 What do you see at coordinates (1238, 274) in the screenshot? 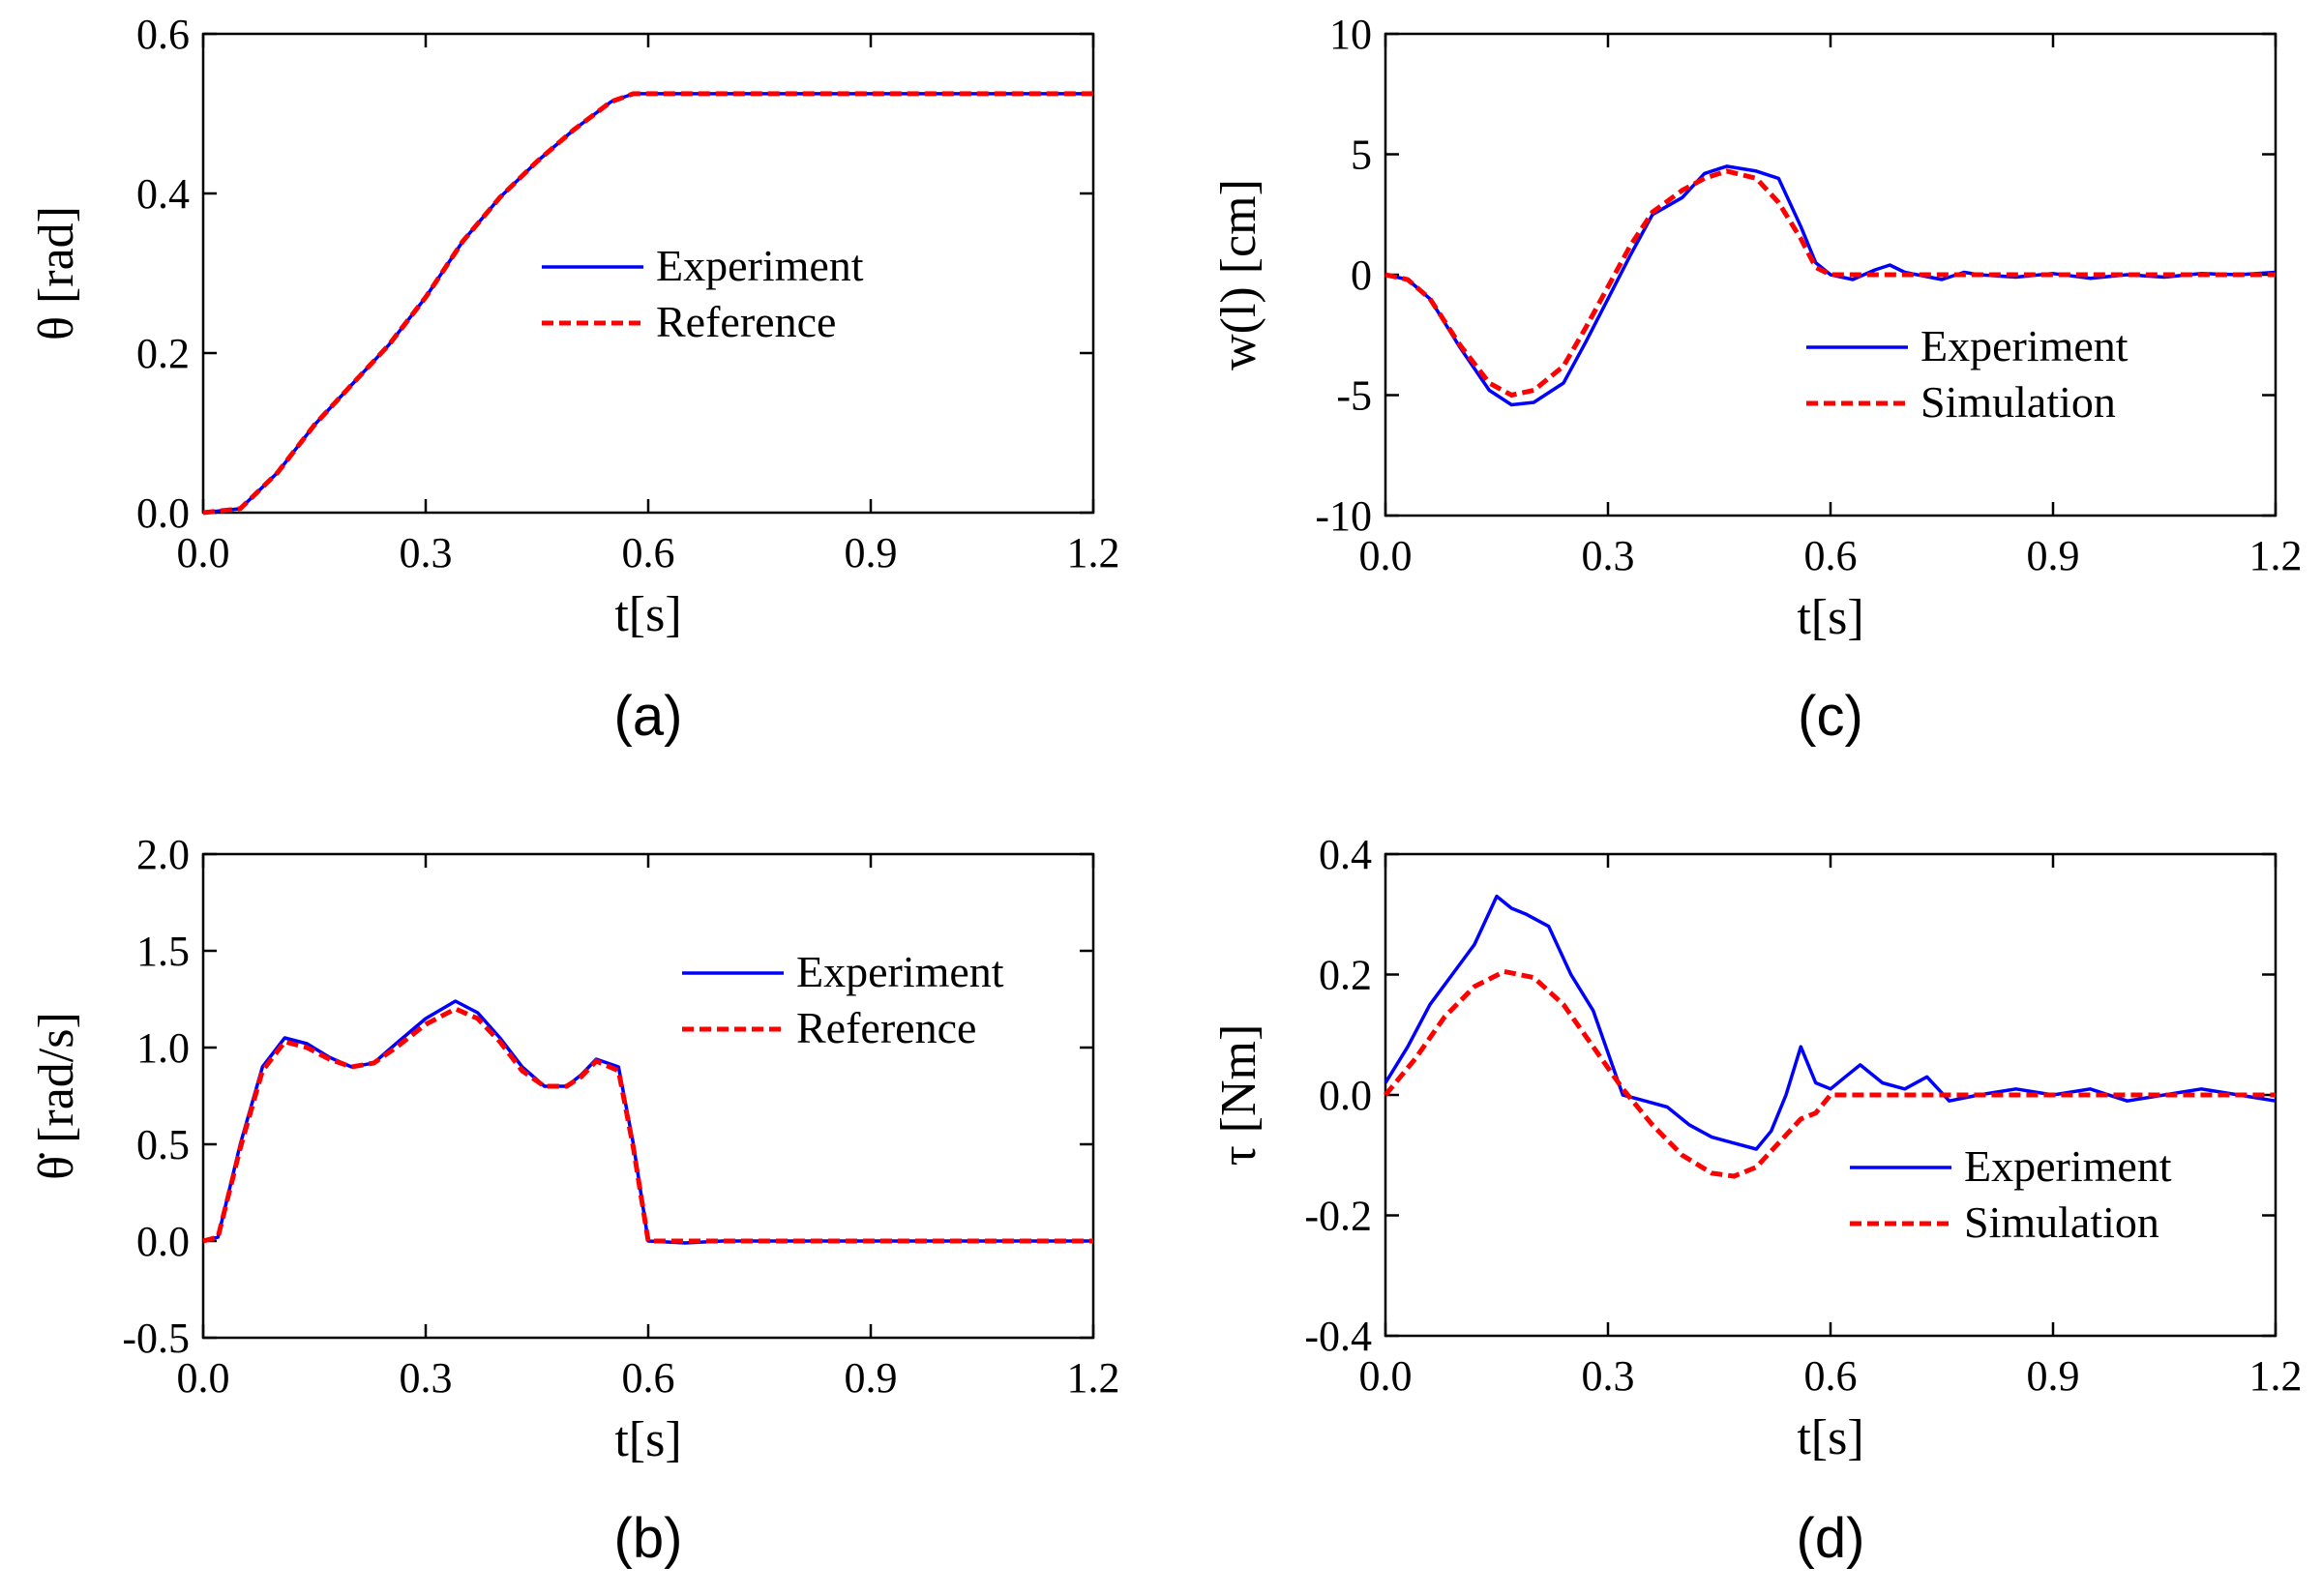
I see `y-axis-label: w(l) [cm]` at bounding box center [1238, 274].